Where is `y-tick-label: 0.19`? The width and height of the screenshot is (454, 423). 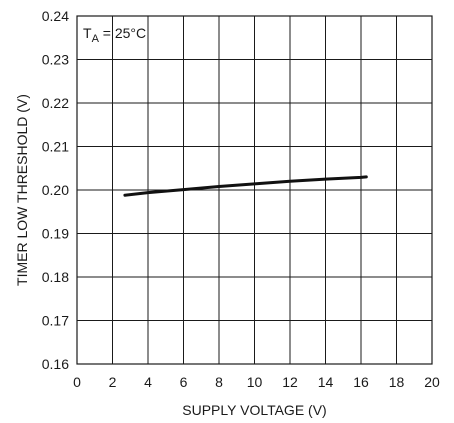
y-tick-label: 0.19 is located at coordinates (55, 234).